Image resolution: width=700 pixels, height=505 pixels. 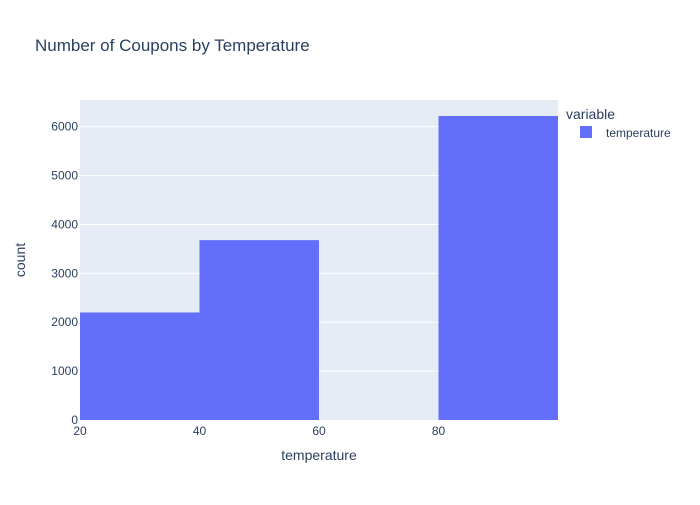 I want to click on x-tick-label: 20, so click(x=80, y=431).